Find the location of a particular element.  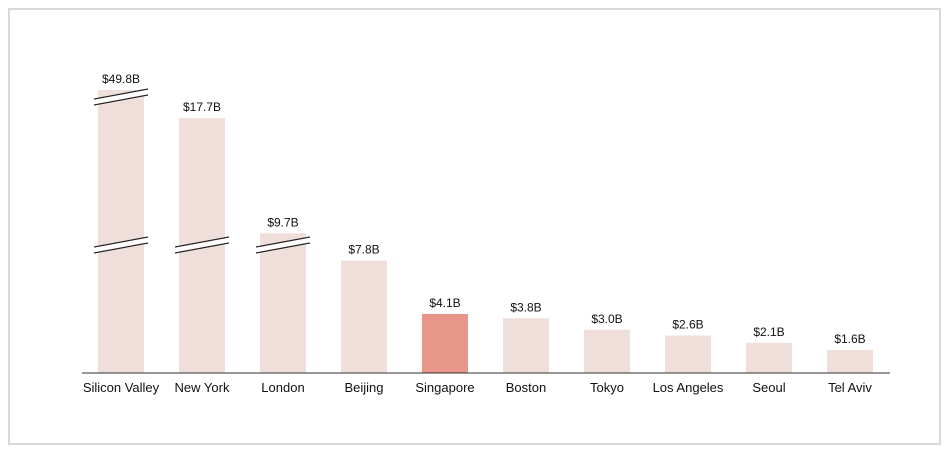

x-tick-label: London is located at coordinates (283, 387).